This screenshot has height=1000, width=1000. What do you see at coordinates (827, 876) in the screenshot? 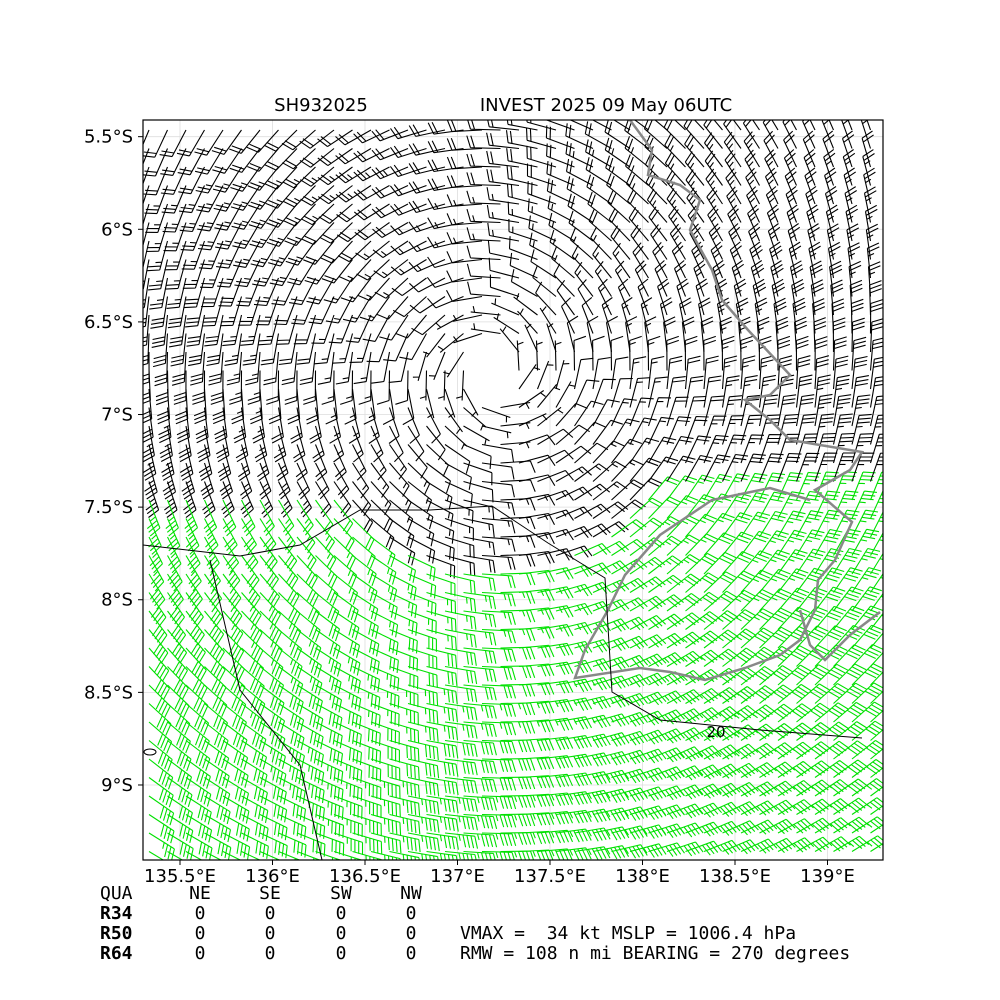
I see `x-tick-label: 139°E` at bounding box center [827, 876].